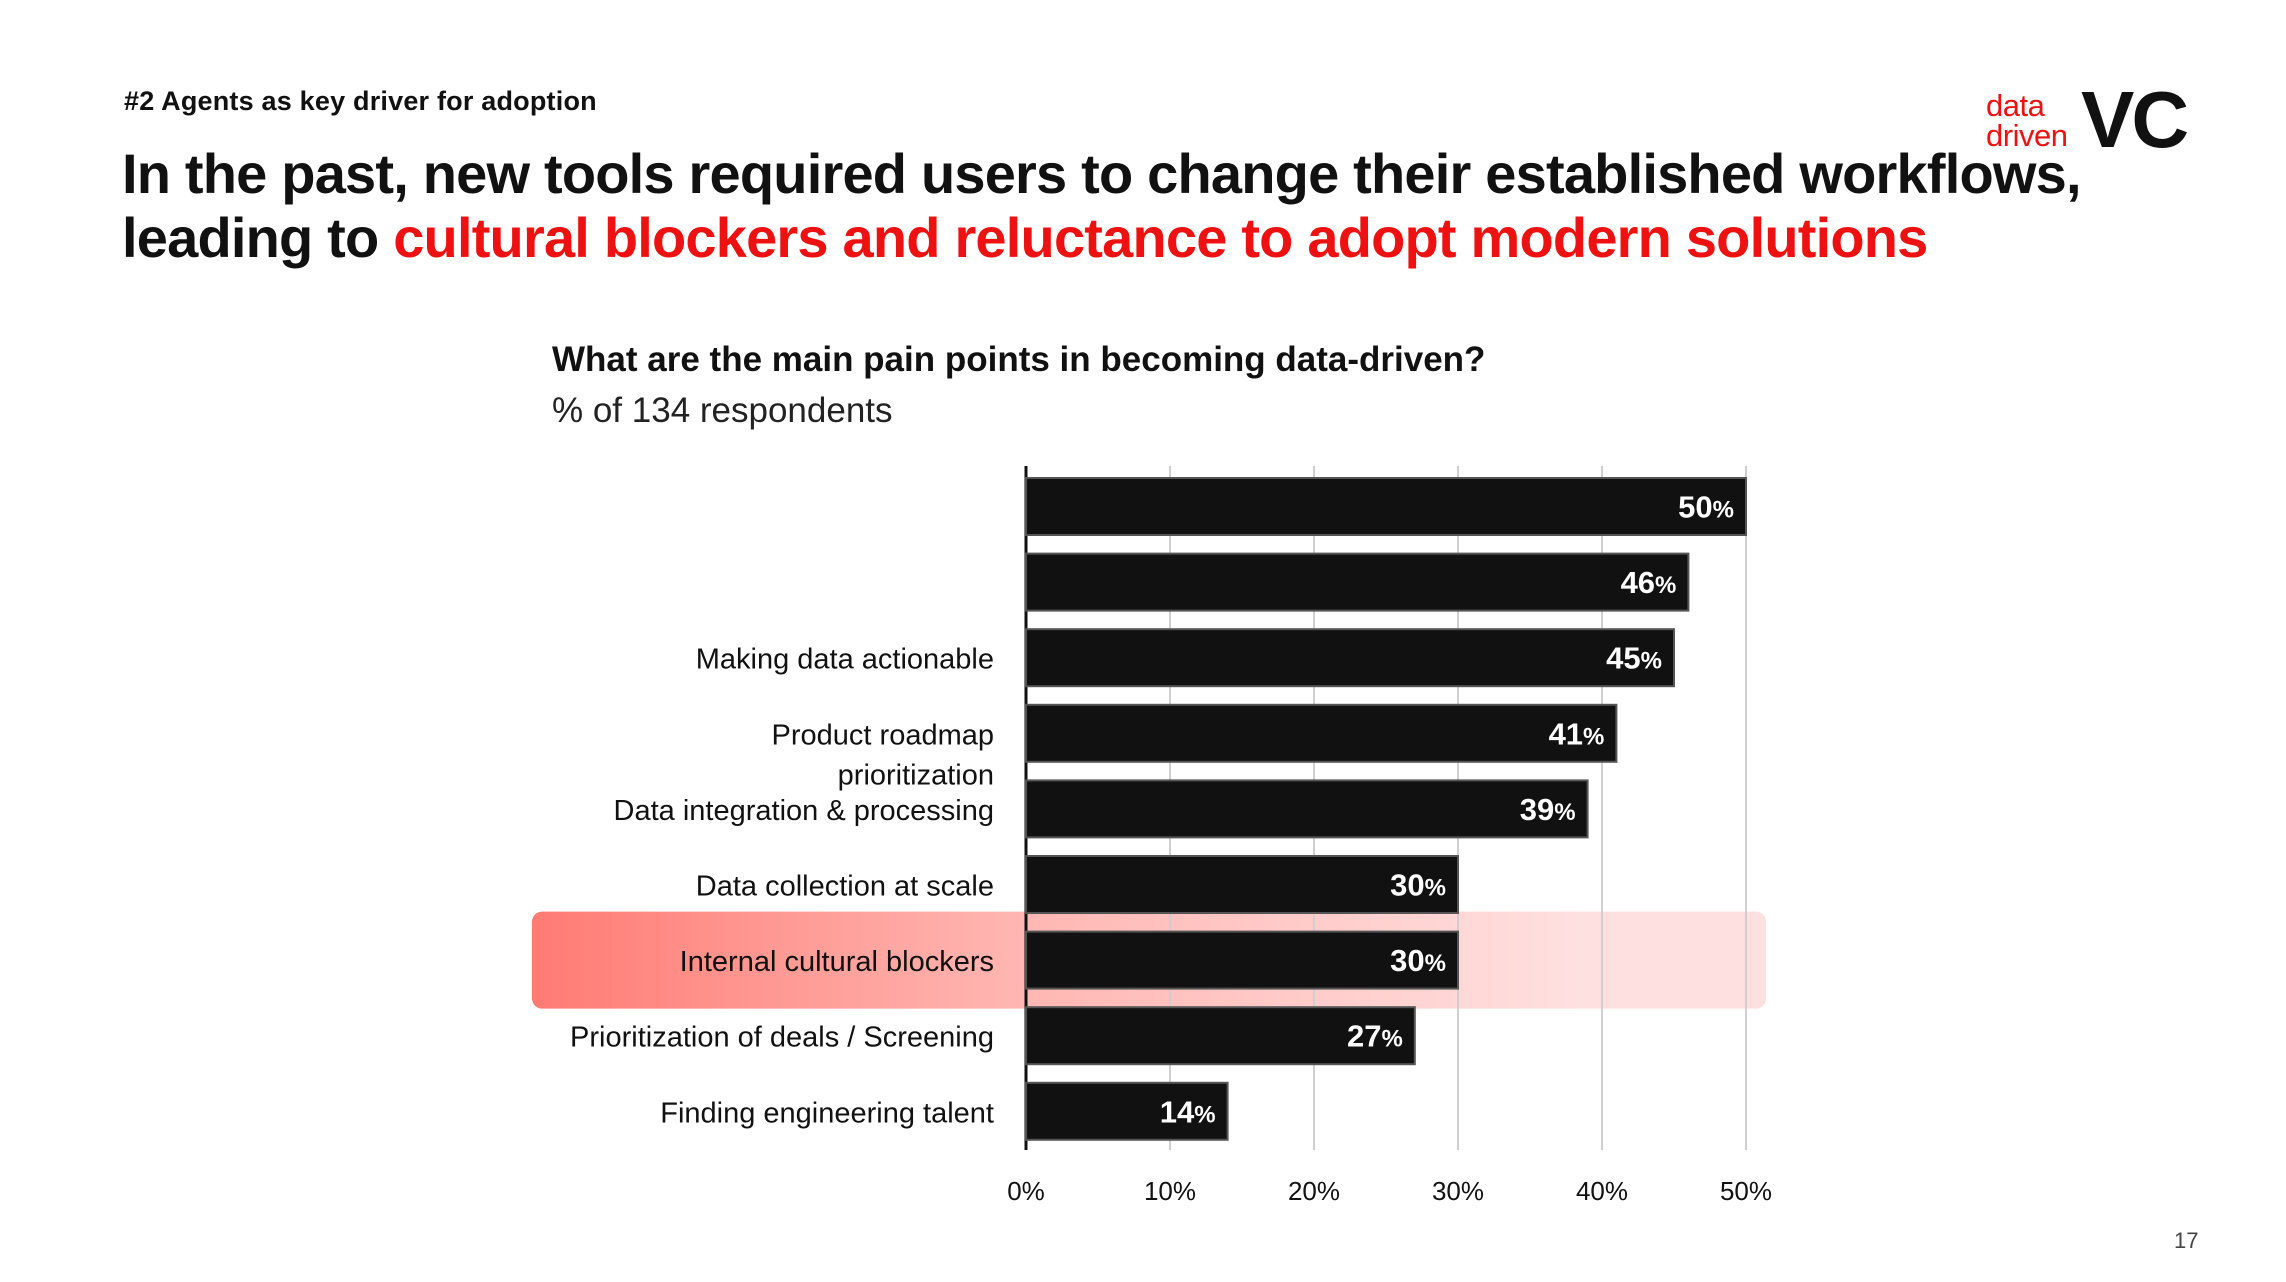  What do you see at coordinates (1026, 1191) in the screenshot?
I see `x-tick-label: 0%` at bounding box center [1026, 1191].